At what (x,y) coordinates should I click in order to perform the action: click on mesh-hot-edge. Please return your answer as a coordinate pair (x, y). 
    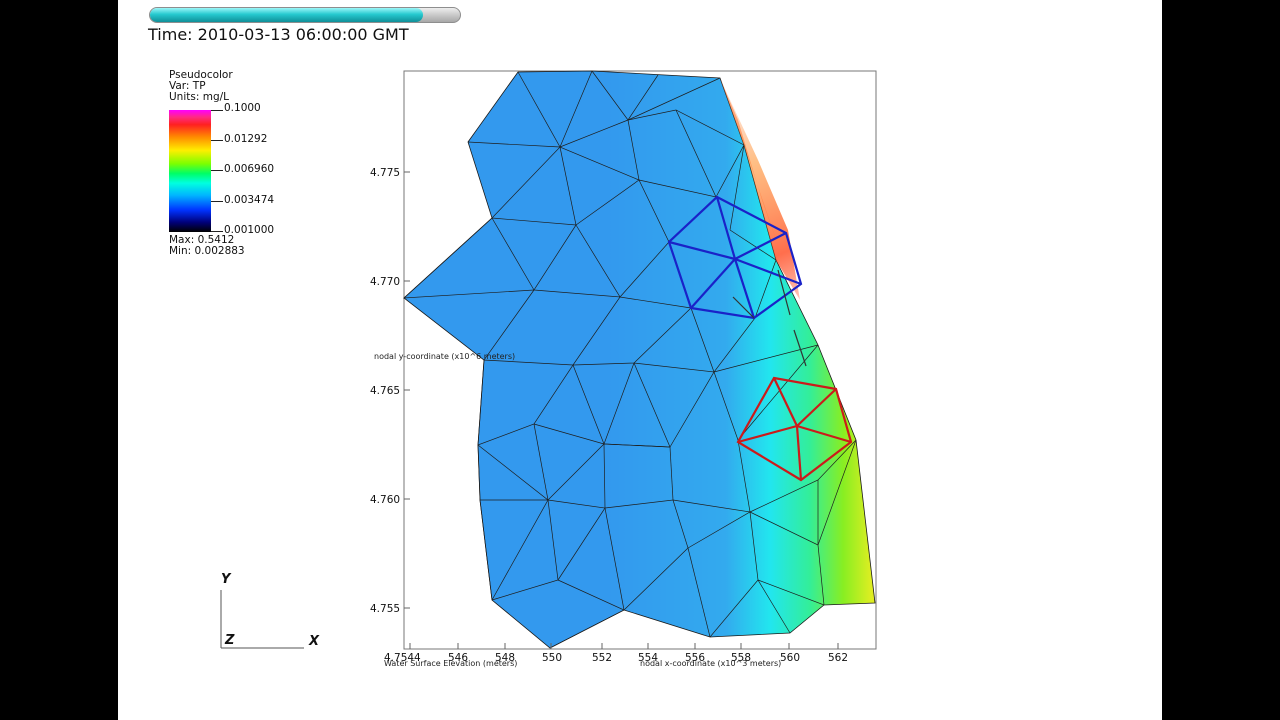
    Looking at the image, I should click on (749, 161).